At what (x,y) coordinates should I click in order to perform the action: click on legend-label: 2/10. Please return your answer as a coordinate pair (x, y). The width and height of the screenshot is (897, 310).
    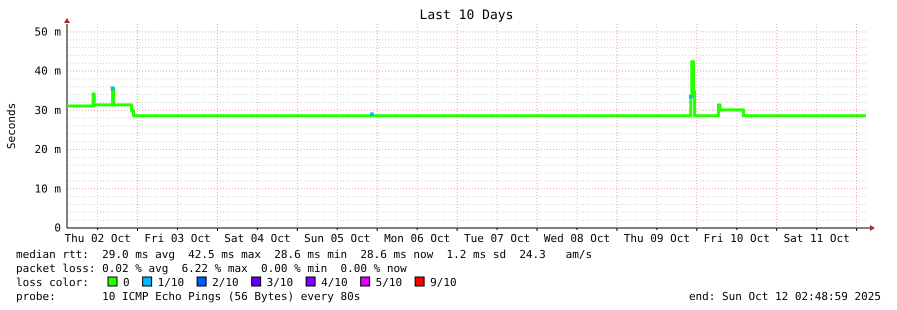
    Looking at the image, I should click on (225, 282).